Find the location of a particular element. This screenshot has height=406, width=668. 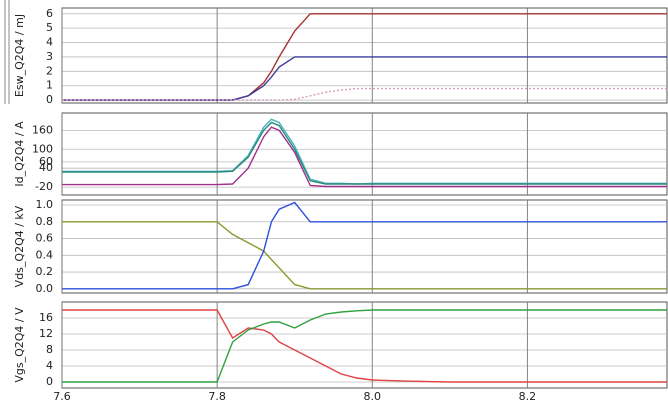

y-tick-label: 0.4 is located at coordinates (45, 254).